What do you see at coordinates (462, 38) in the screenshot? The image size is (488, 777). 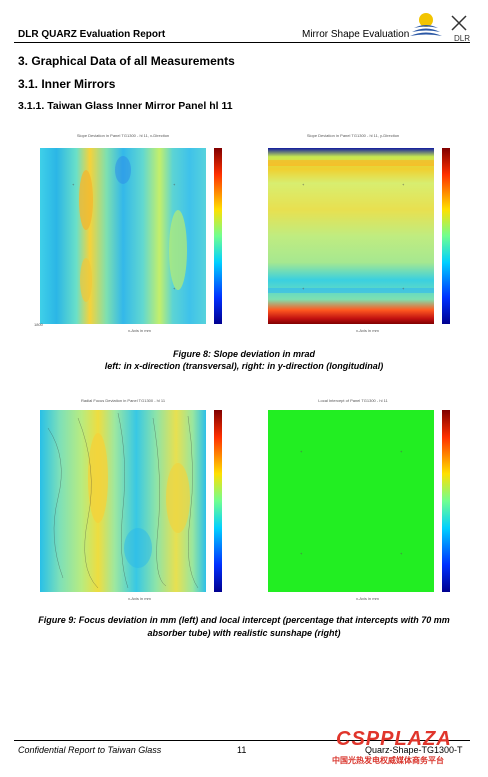 I see `svg-text: DLR` at bounding box center [462, 38].